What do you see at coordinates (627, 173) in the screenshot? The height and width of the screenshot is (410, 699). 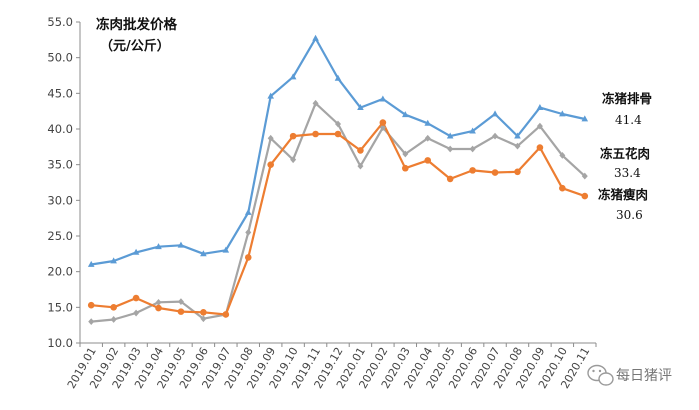 I see `series-end-value: 33.4` at bounding box center [627, 173].